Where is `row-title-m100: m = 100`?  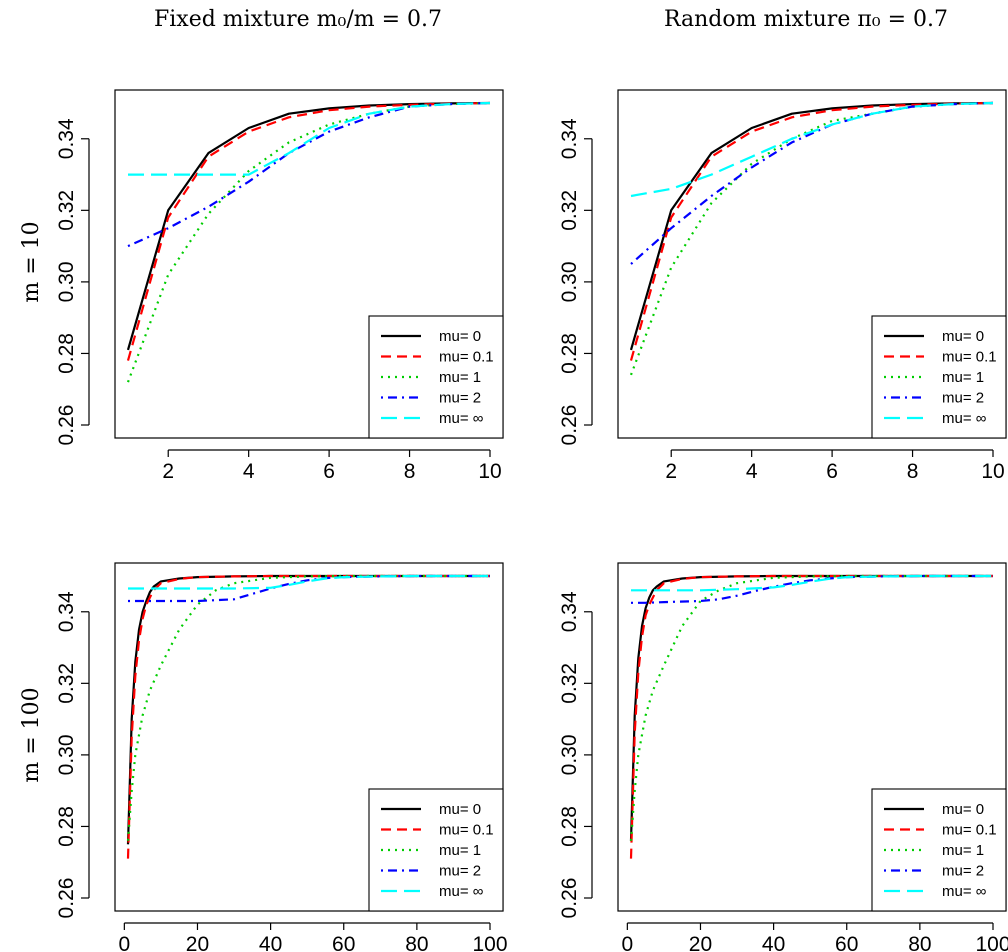 row-title-m100: m = 100 is located at coordinates (31, 734).